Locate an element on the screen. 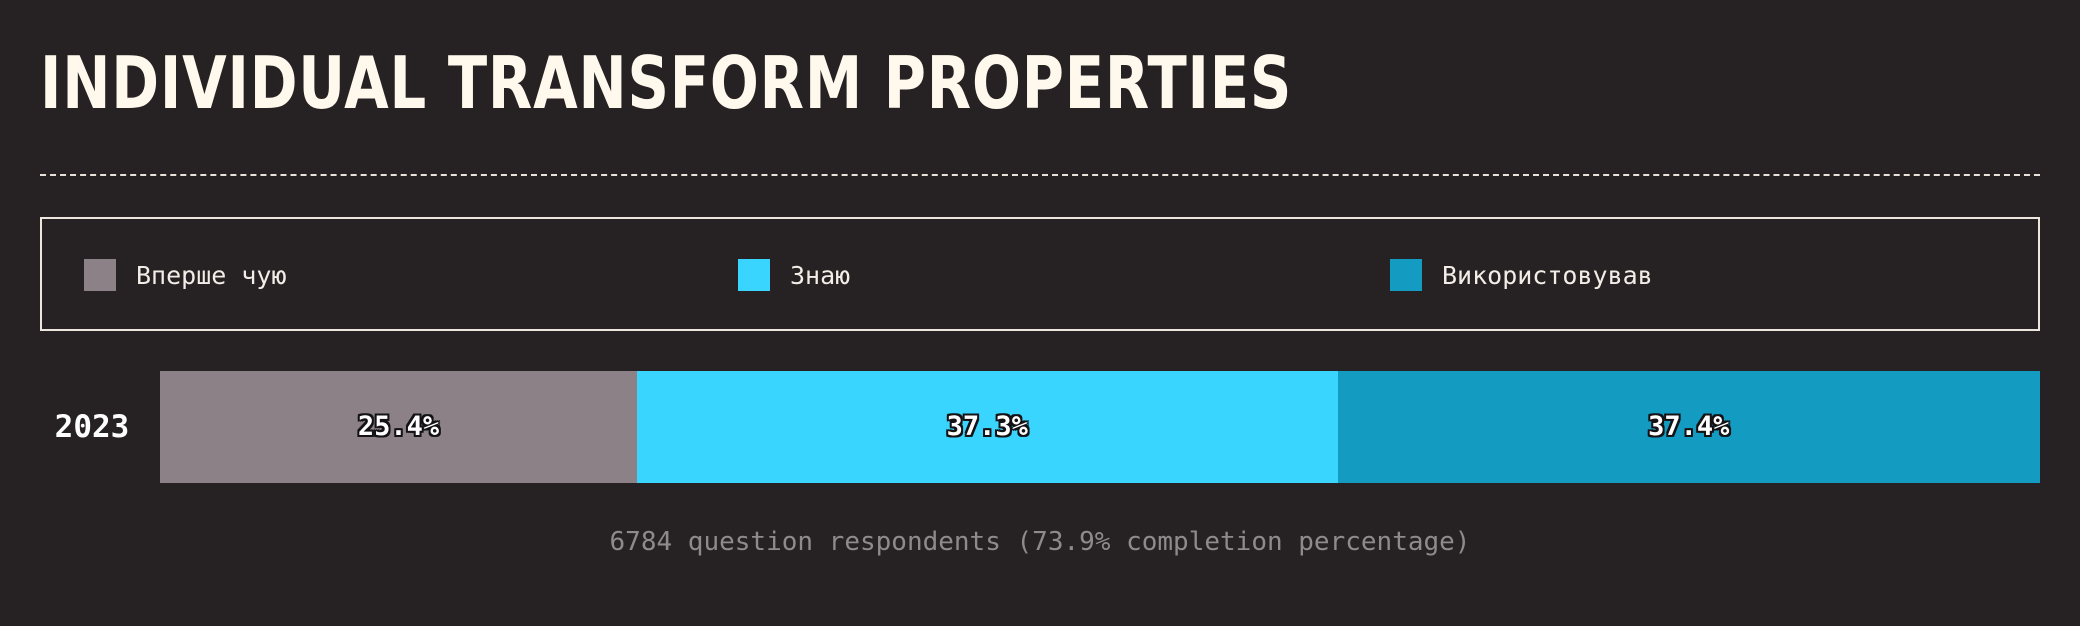 The width and height of the screenshot is (2080, 626). bar-label-first-time: 25.4% is located at coordinates (398, 426).